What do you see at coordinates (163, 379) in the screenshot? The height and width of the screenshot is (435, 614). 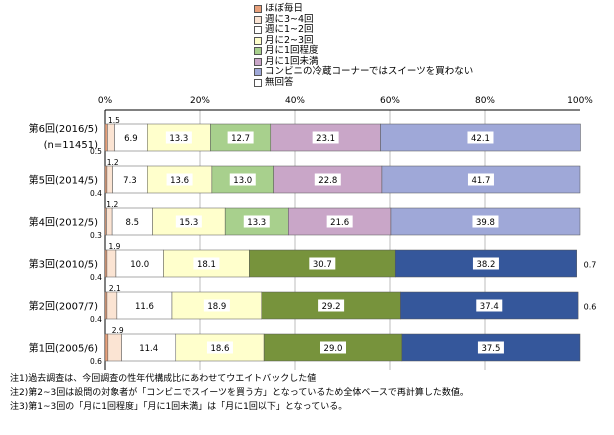 I see `footnote-1: 注1)過去調査は、今回調査の性年代構成比にあわせてウエイトバックした値` at bounding box center [163, 379].